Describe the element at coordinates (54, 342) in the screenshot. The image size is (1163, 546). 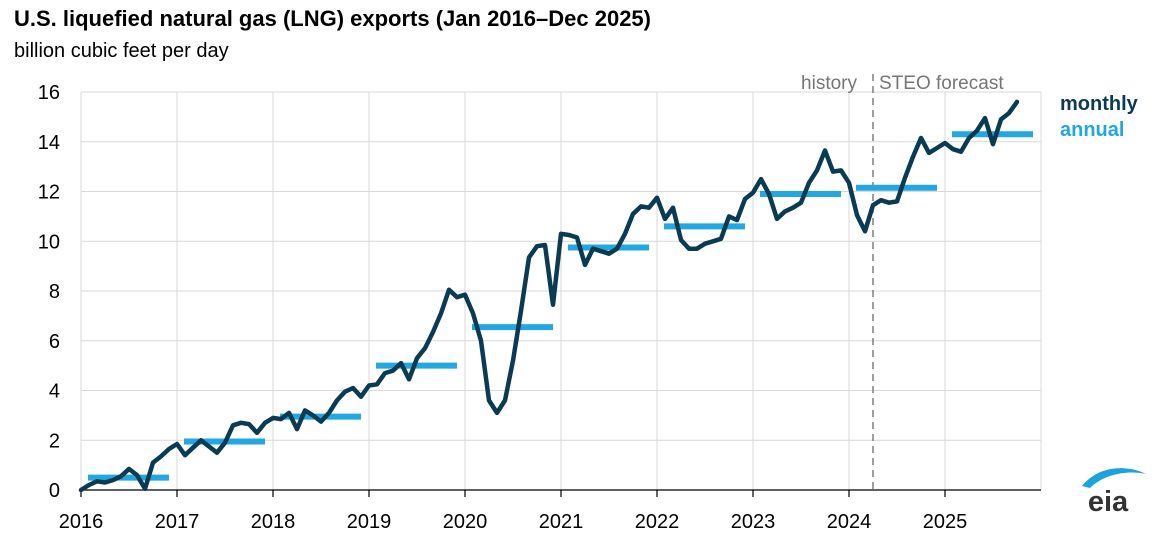
I see `y-tick-label: 6` at that location.